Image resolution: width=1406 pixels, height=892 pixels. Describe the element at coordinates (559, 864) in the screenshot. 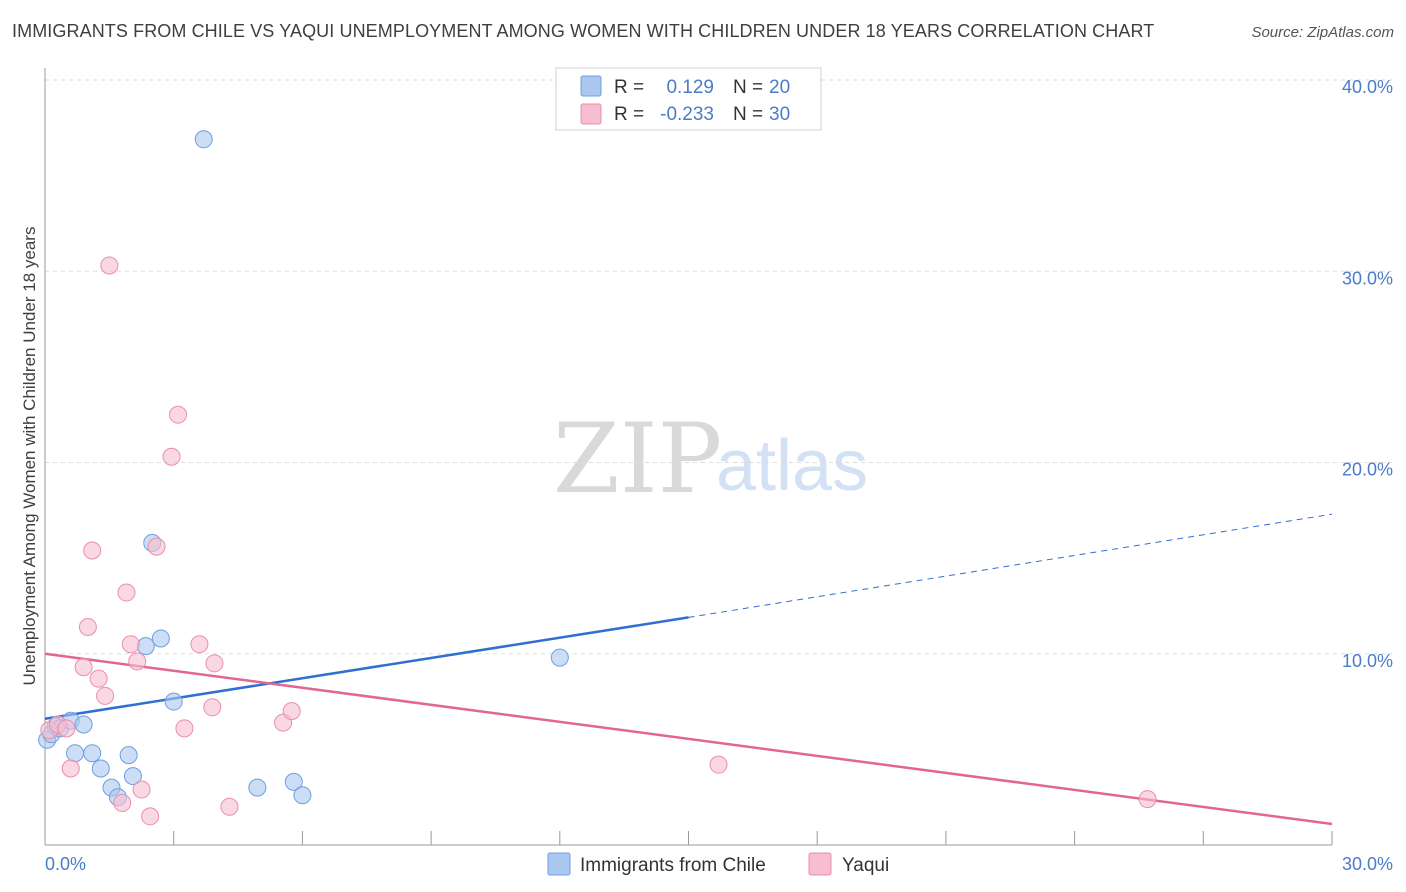

I see `bottom-legend-swatch-blue` at that location.